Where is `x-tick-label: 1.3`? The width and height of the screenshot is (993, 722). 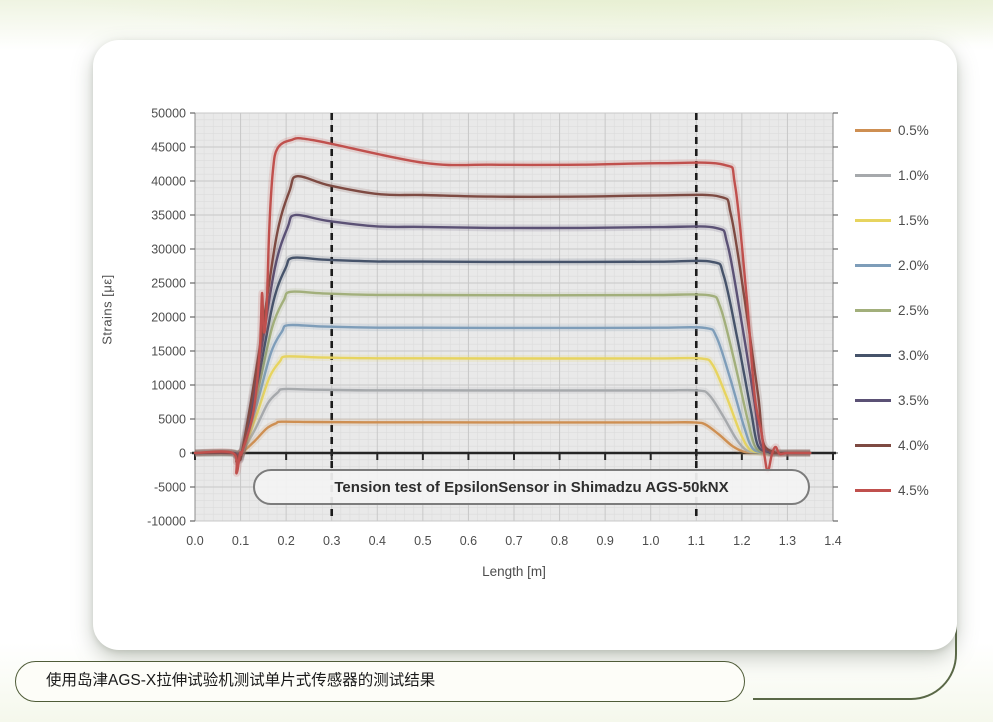
x-tick-label: 1.3 is located at coordinates (787, 541).